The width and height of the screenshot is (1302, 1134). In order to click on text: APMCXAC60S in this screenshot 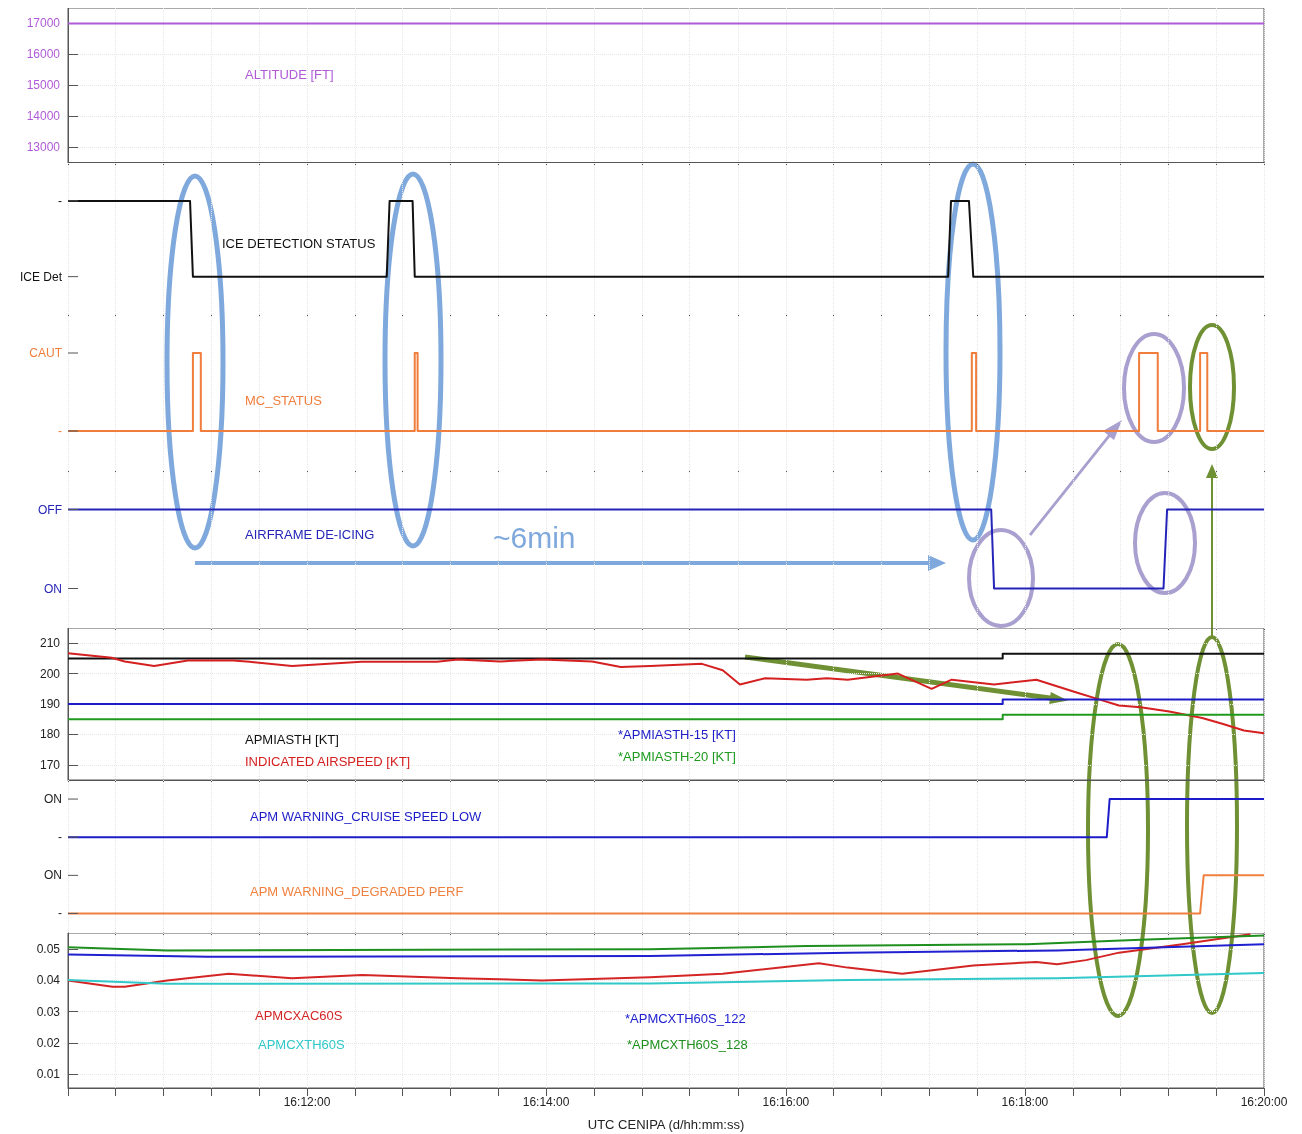, I will do `click(299, 1014)`.